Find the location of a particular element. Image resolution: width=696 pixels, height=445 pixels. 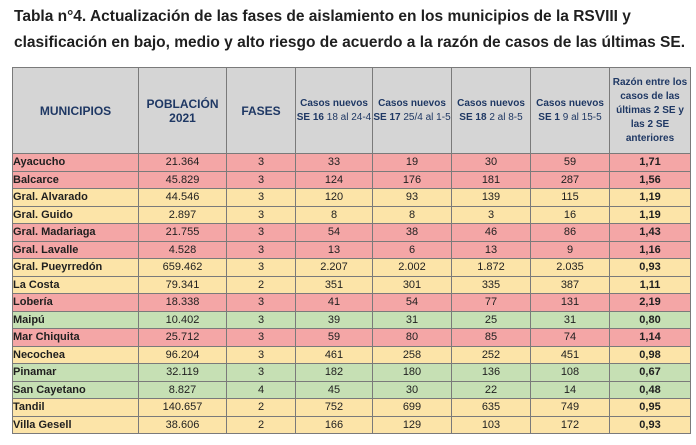

se18-cell: 77 is located at coordinates (491, 302).